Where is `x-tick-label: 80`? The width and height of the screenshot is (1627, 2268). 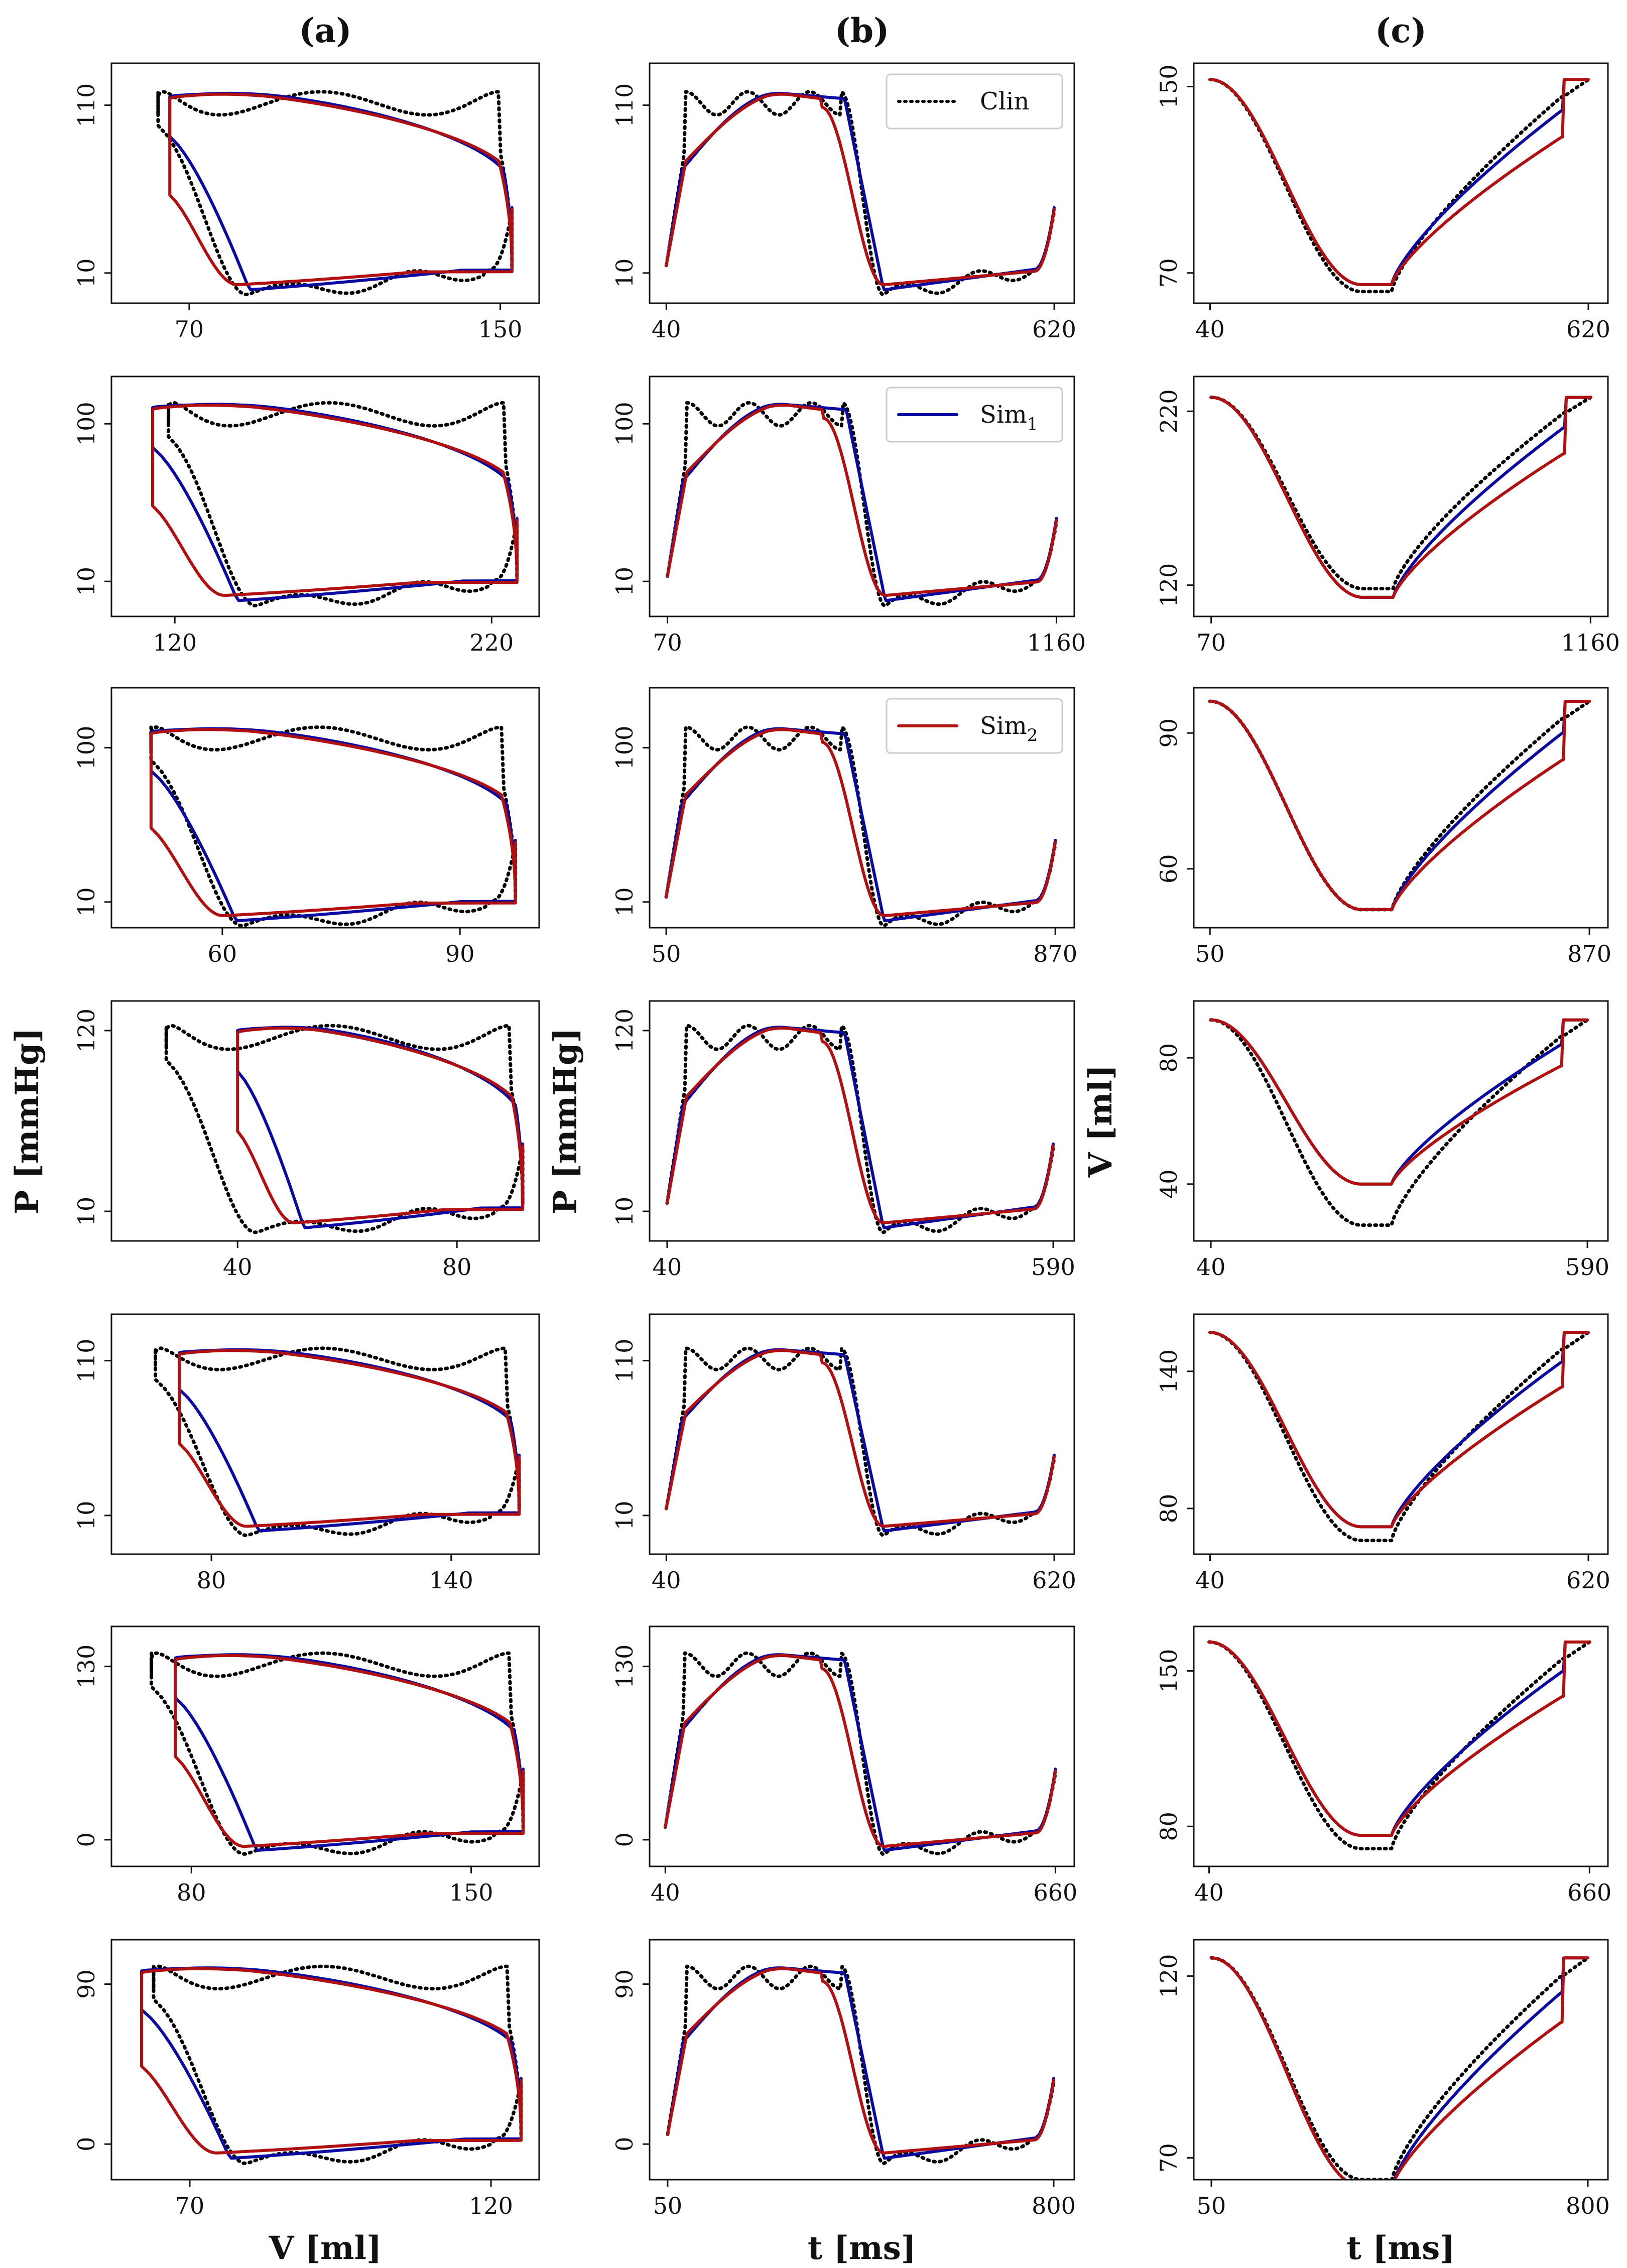 x-tick-label: 80 is located at coordinates (211, 1580).